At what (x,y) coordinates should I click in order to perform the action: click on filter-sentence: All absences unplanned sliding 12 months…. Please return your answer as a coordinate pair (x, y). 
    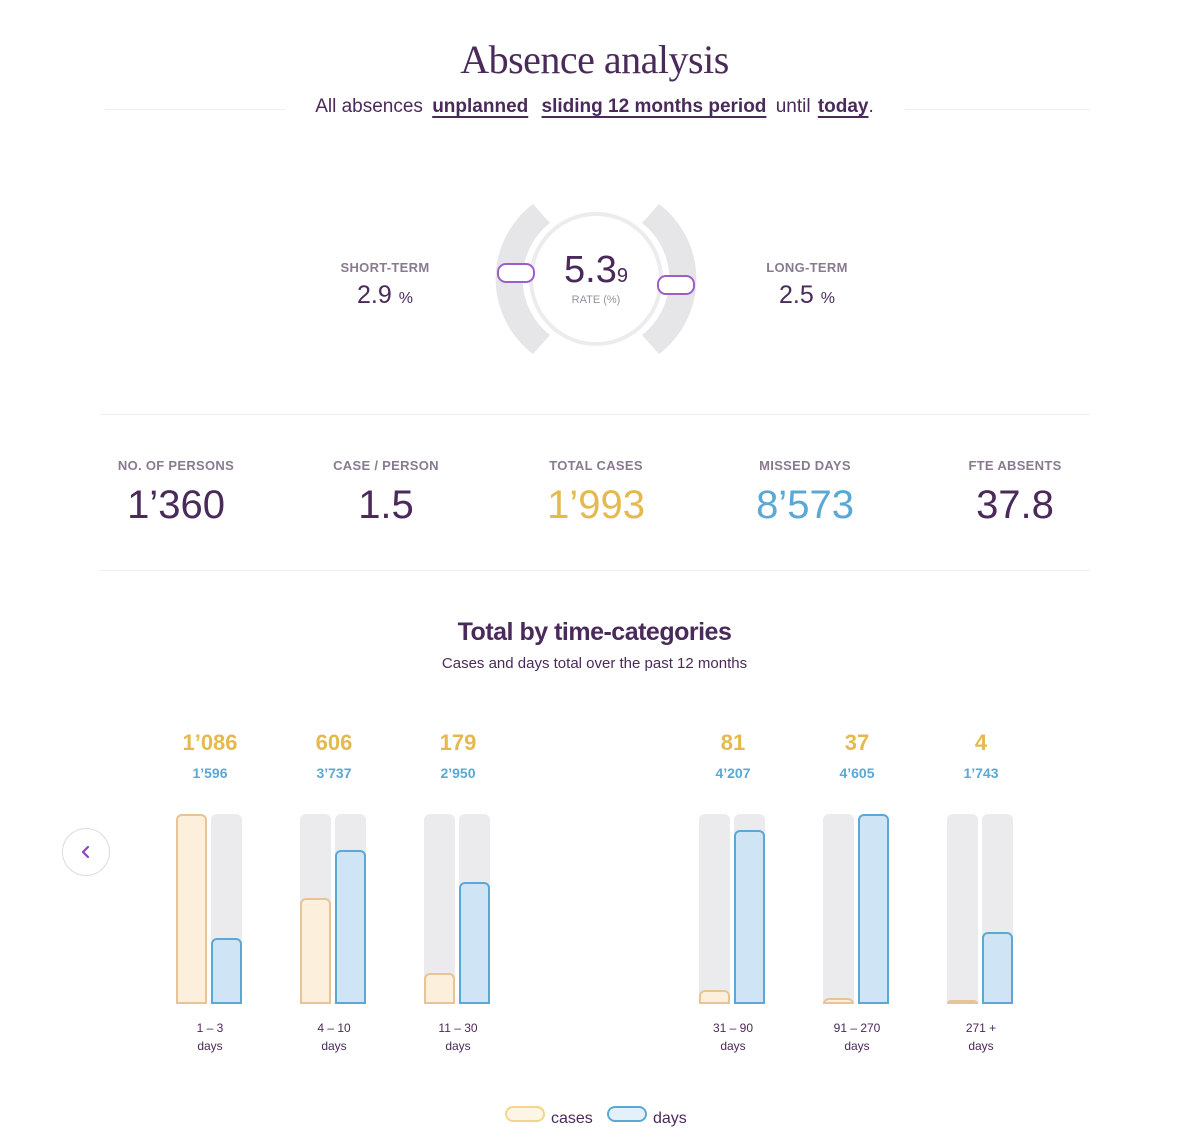
    Looking at the image, I should click on (594, 107).